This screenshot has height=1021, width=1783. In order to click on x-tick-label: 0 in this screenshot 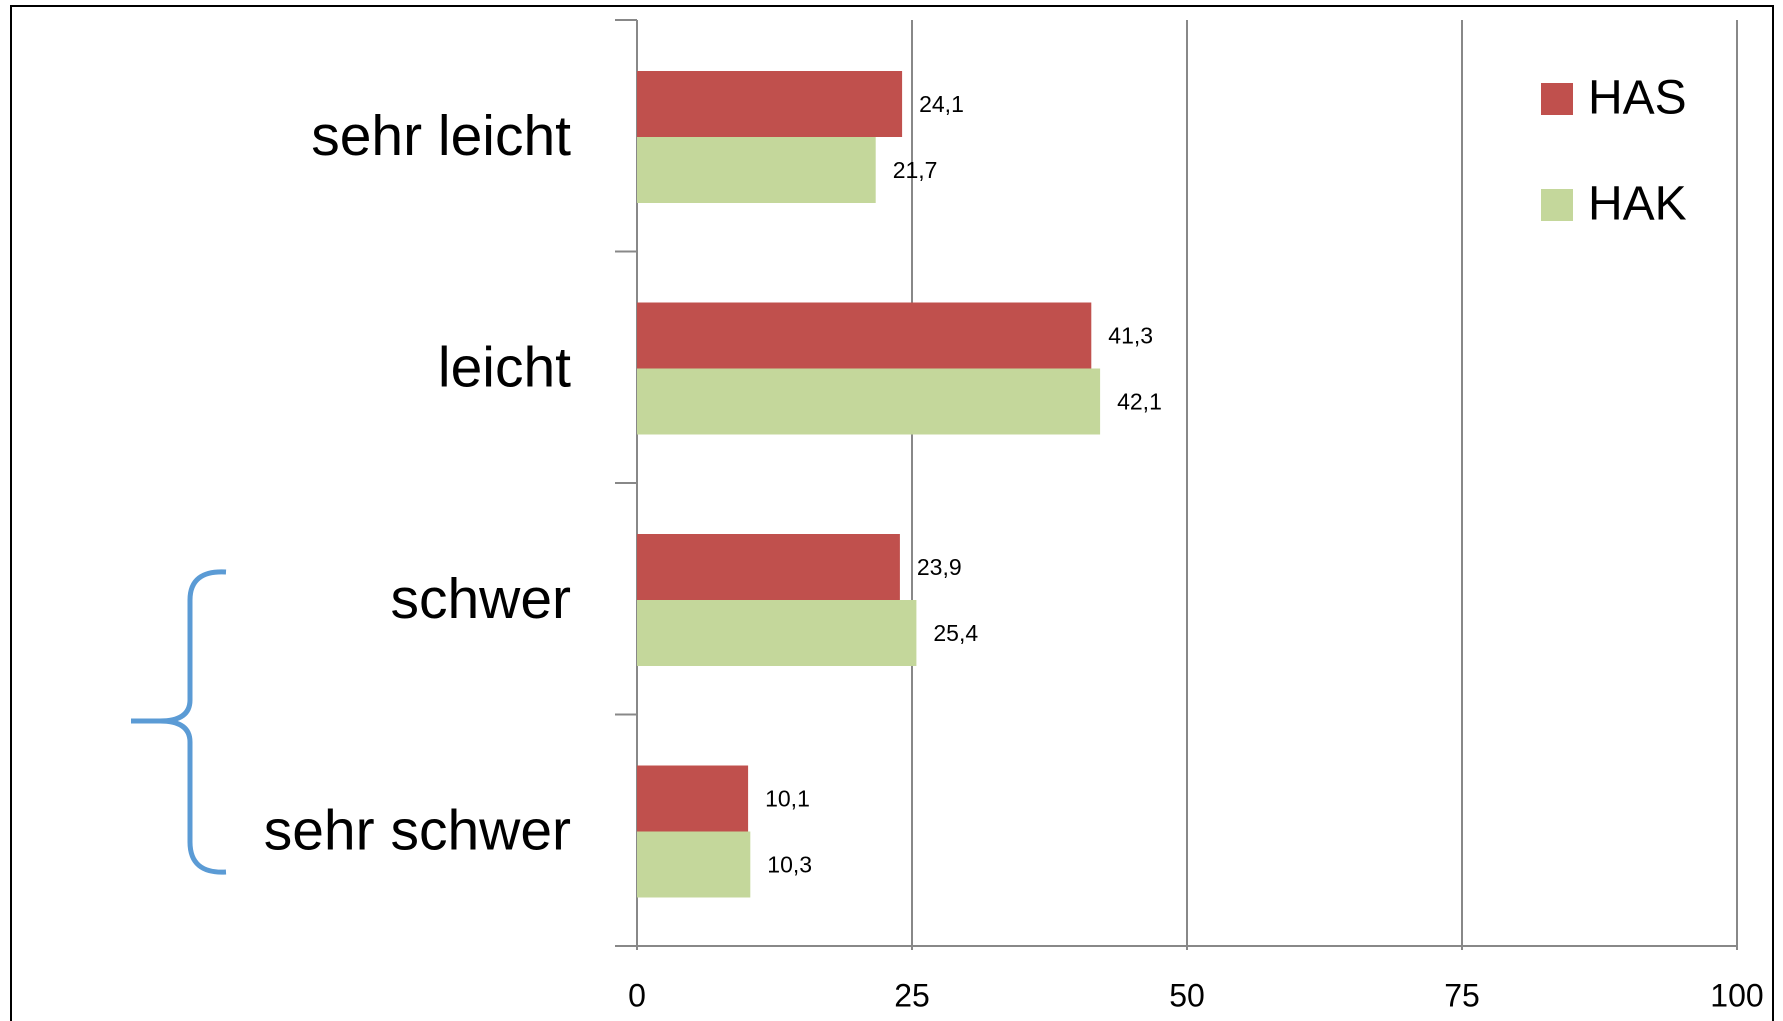, I will do `click(637, 995)`.